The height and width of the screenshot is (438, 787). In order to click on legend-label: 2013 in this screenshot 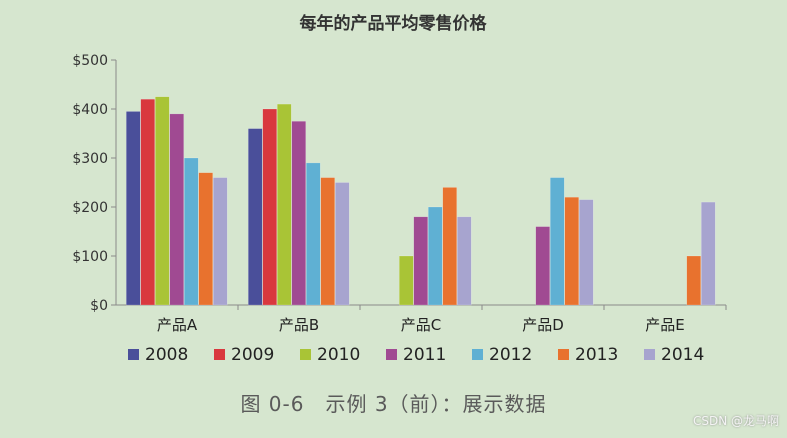, I will do `click(596, 355)`.